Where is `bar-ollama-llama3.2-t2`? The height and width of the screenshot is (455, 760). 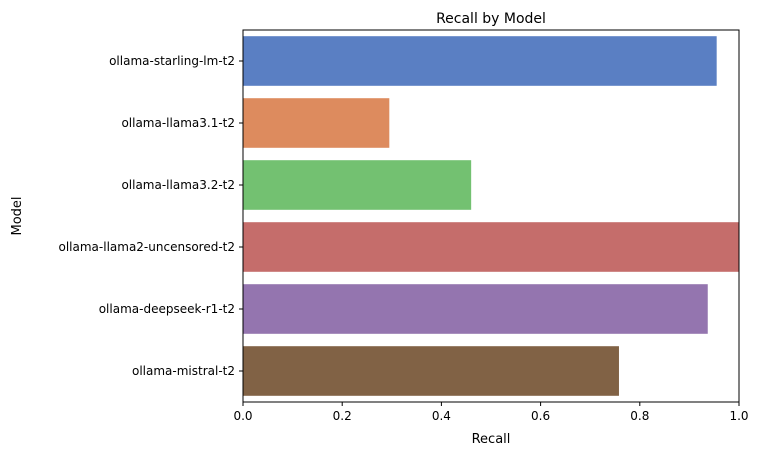
bar-ollama-llama3.2-t2 is located at coordinates (357, 185).